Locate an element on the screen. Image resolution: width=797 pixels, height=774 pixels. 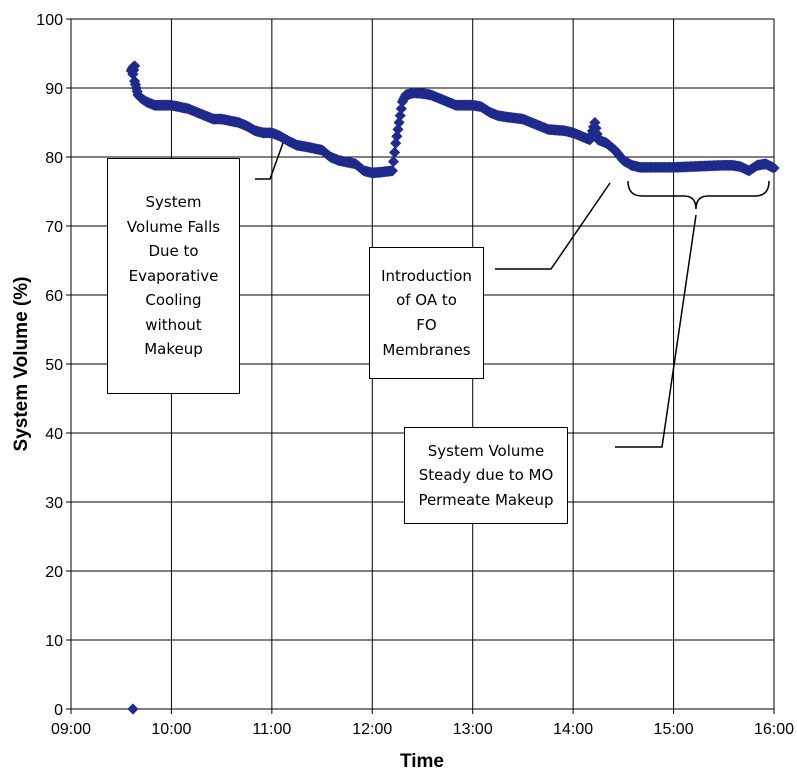
annotation-line: Steady due to MO is located at coordinates (486, 475).